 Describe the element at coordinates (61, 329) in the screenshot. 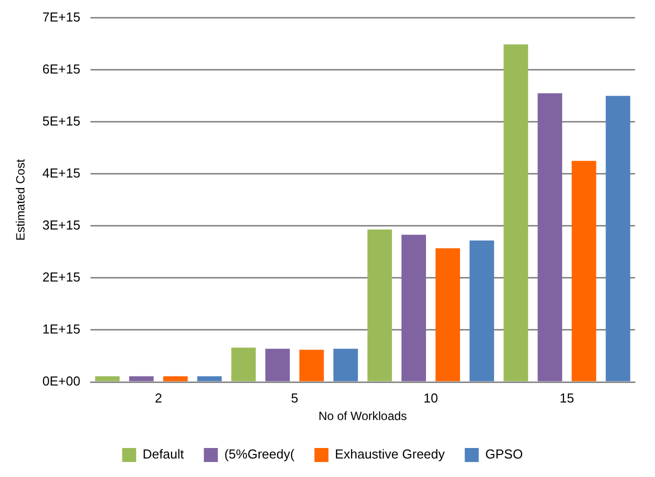

I see `y-tick-label: 1E+15` at that location.